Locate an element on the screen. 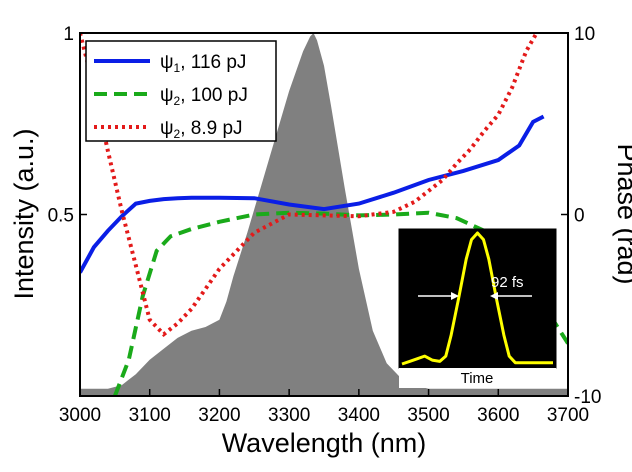 Image resolution: width=632 pixels, height=472 pixels. x-tick-label: 3200 is located at coordinates (219, 415).